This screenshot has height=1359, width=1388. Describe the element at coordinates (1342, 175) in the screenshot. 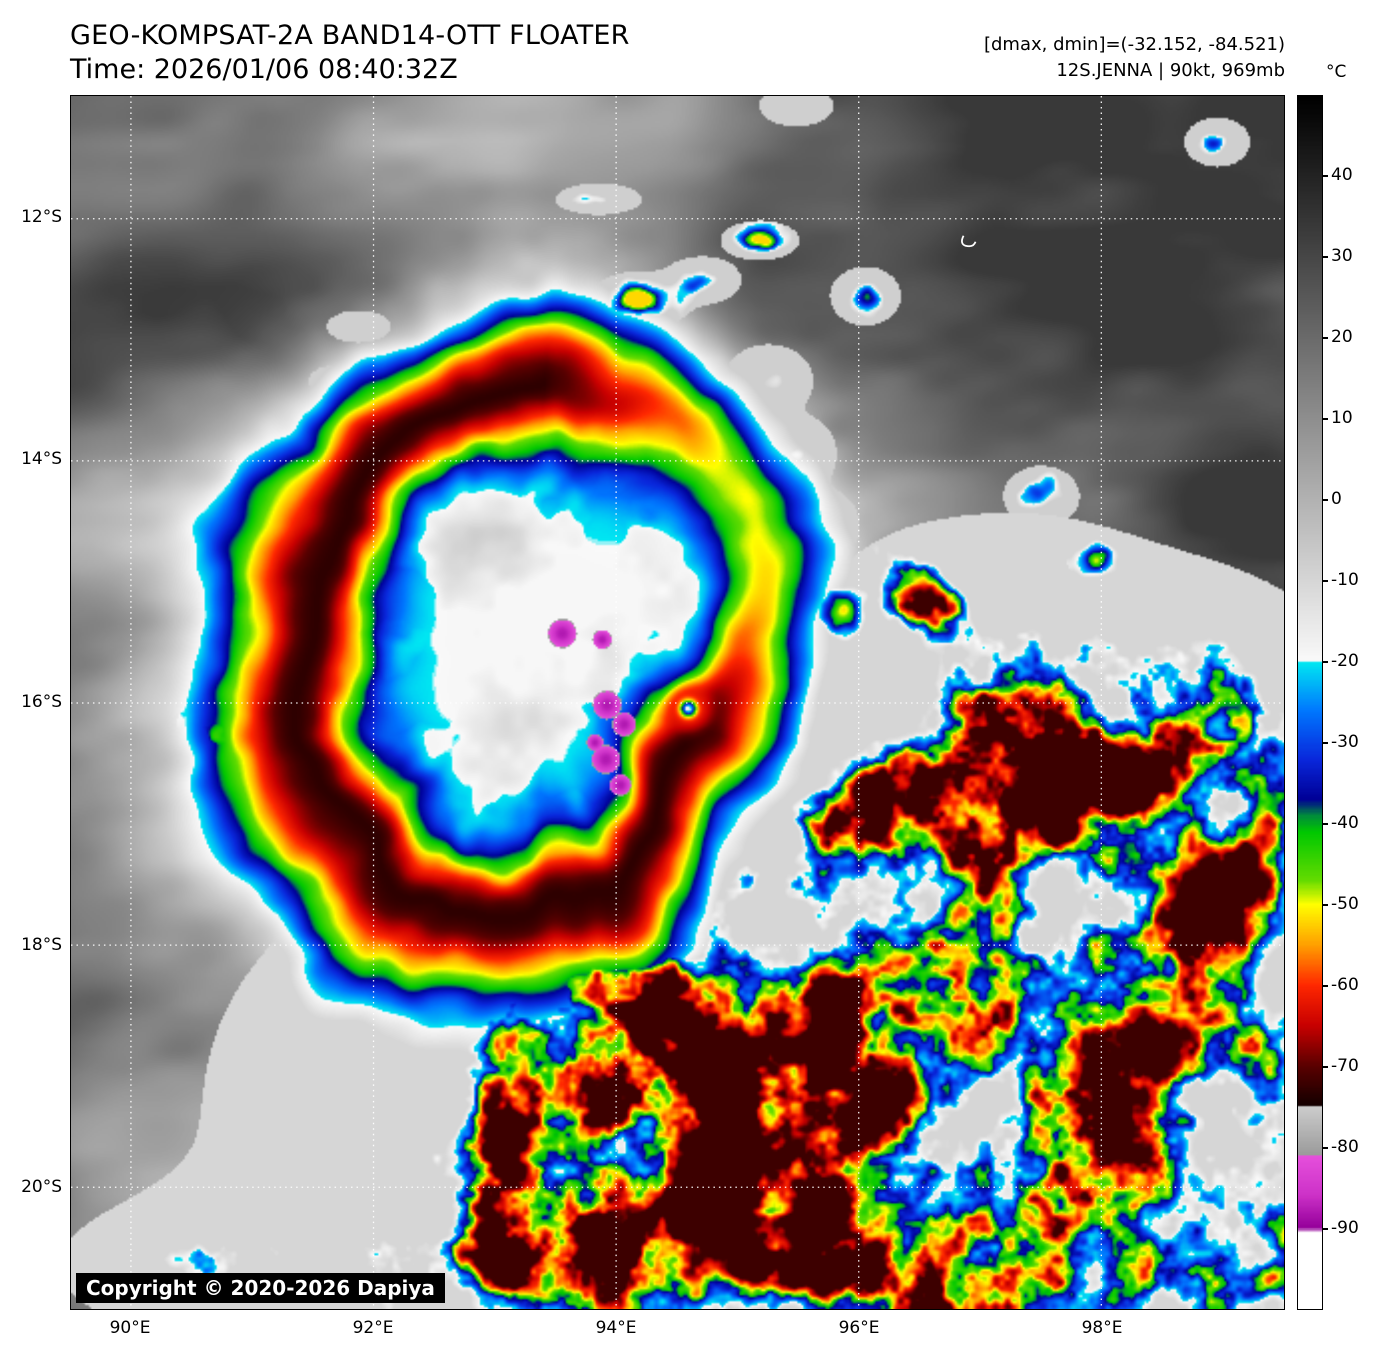

I see `colorbar-tick-label: 40` at that location.